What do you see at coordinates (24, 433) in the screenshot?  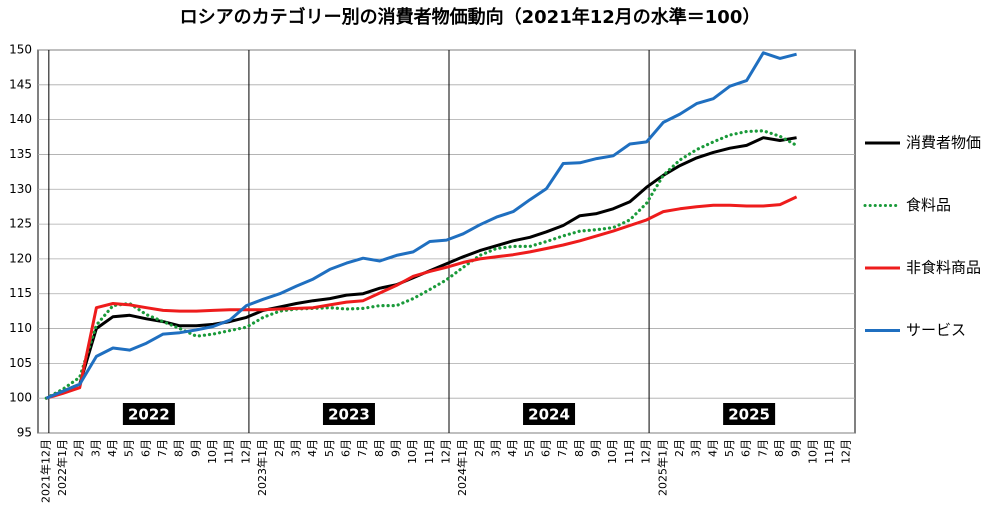 I see `y-tick-label: 95` at bounding box center [24, 433].